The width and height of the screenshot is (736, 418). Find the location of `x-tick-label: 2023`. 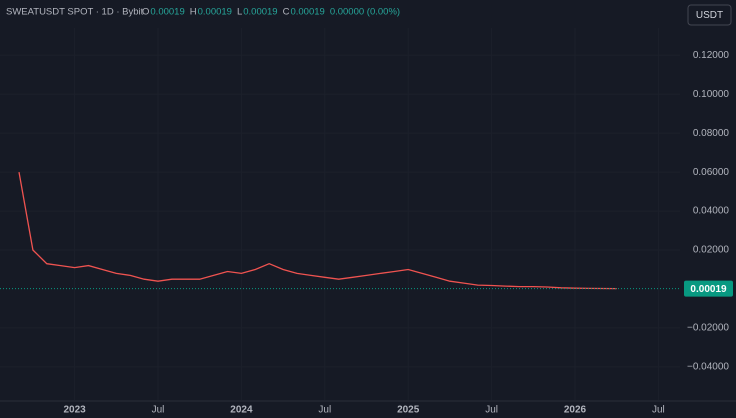

x-tick-label: 2023 is located at coordinates (74, 410).